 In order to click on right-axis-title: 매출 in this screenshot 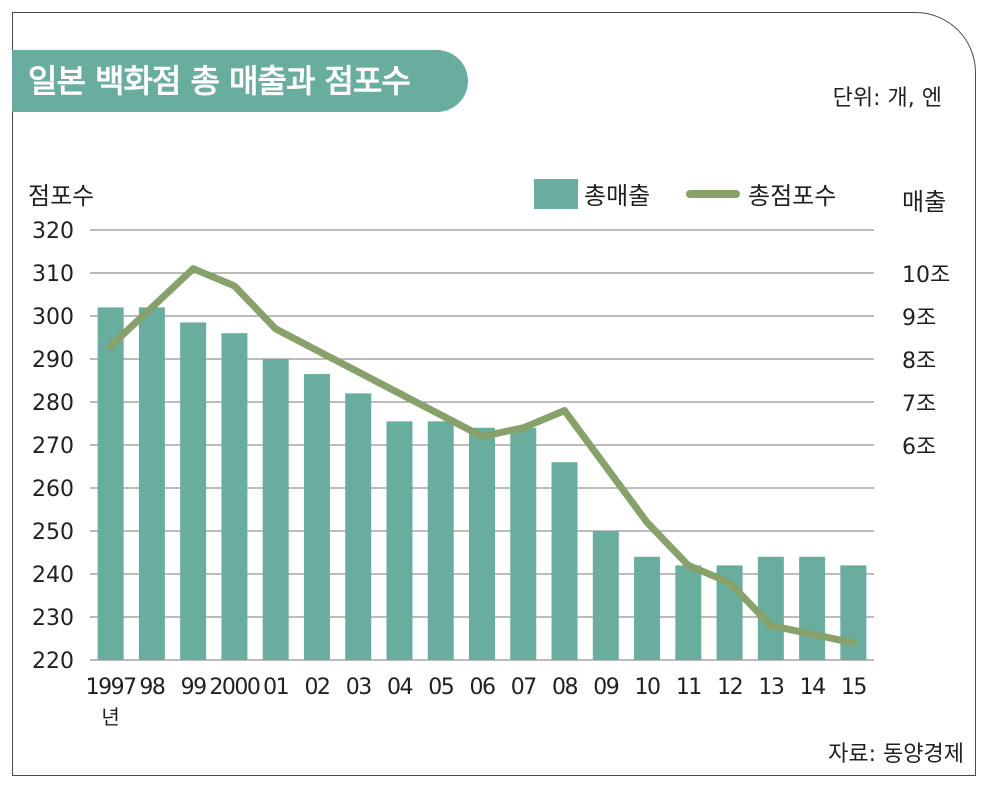, I will do `click(924, 202)`.